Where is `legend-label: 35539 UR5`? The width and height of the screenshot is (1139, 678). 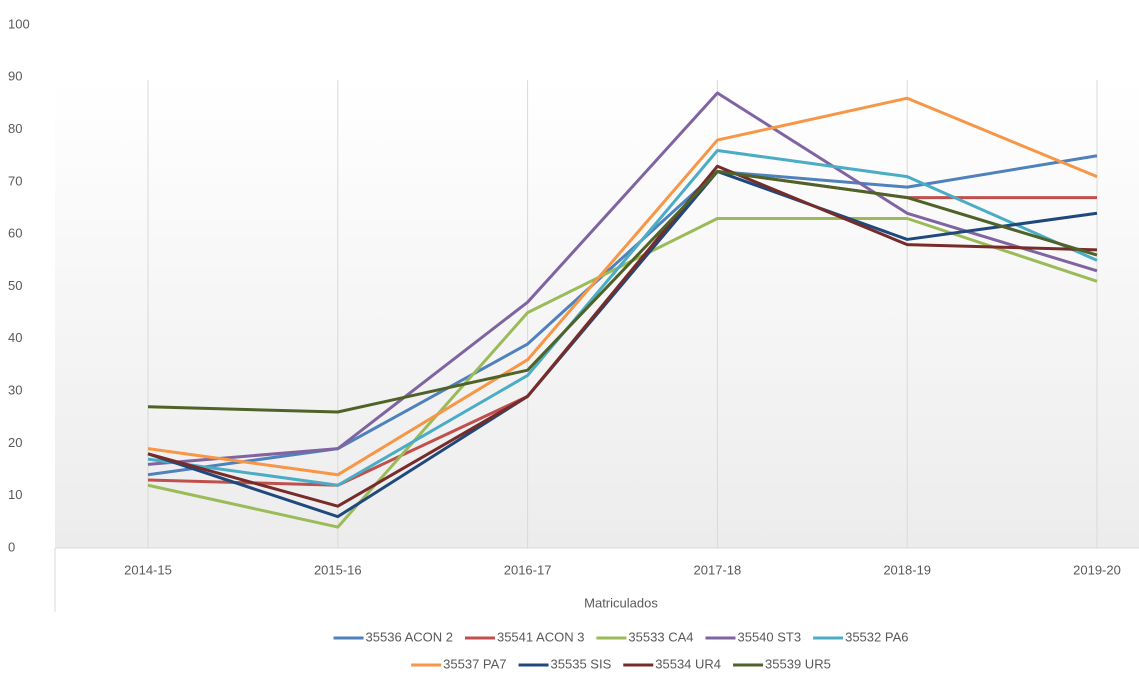
legend-label: 35539 UR5 is located at coordinates (798, 663).